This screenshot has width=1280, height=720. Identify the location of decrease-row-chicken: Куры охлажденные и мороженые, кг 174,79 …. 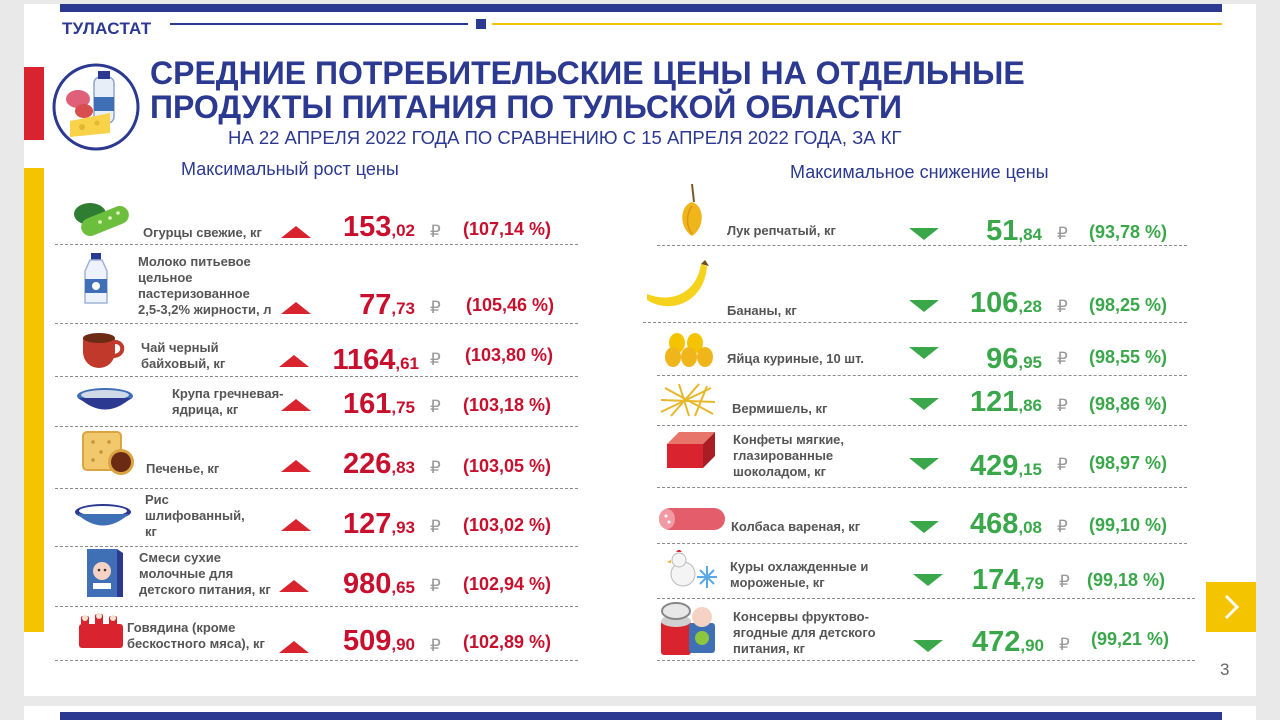
(926, 571).